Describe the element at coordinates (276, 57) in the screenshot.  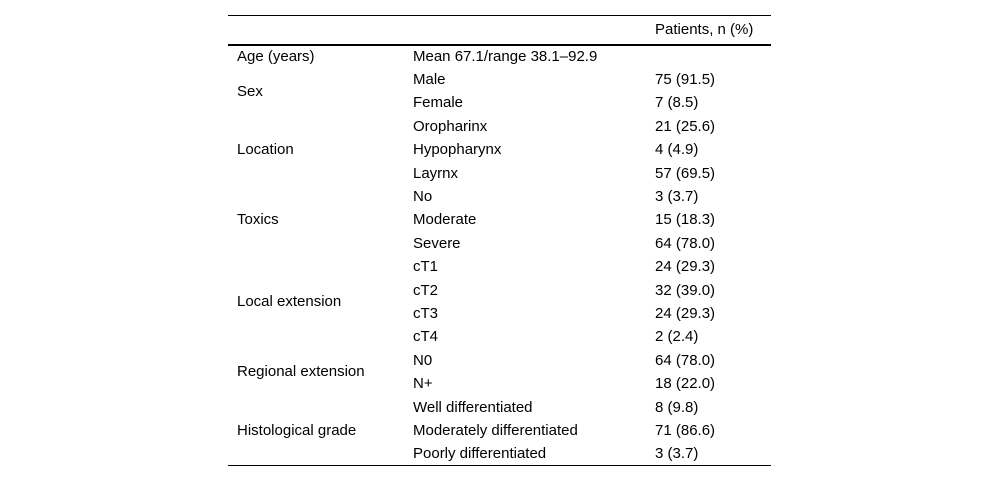
I see `category-label: Age (years)` at that location.